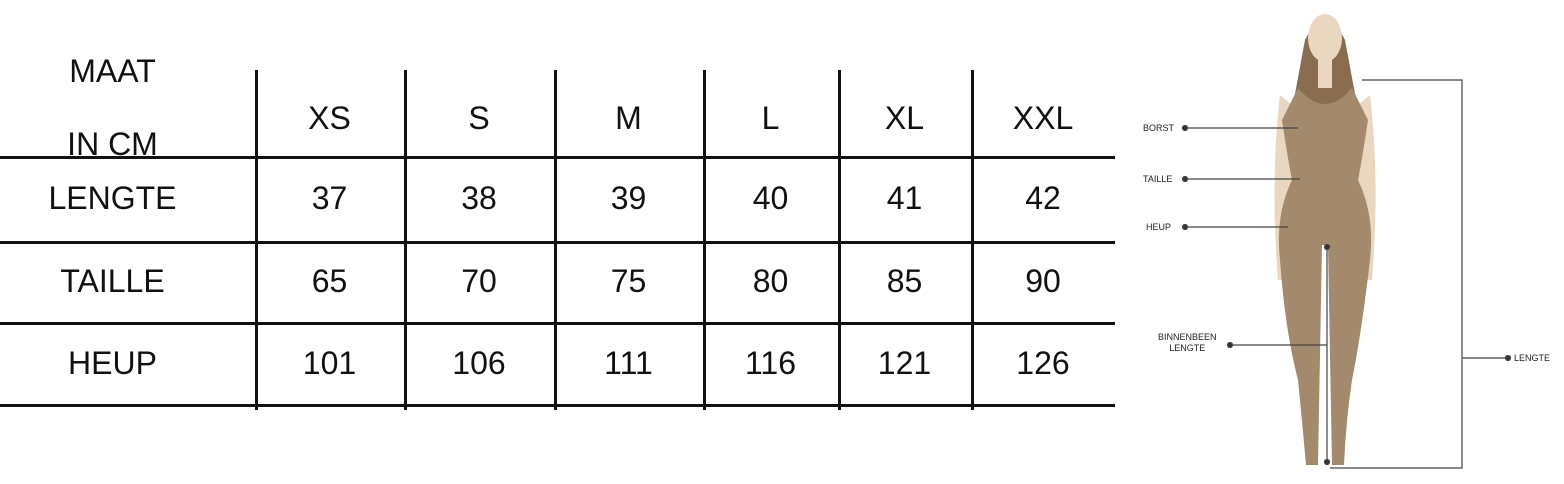  Describe the element at coordinates (1187, 347) in the screenshot. I see `label-binnenbeen-line2: LENGTE` at that location.